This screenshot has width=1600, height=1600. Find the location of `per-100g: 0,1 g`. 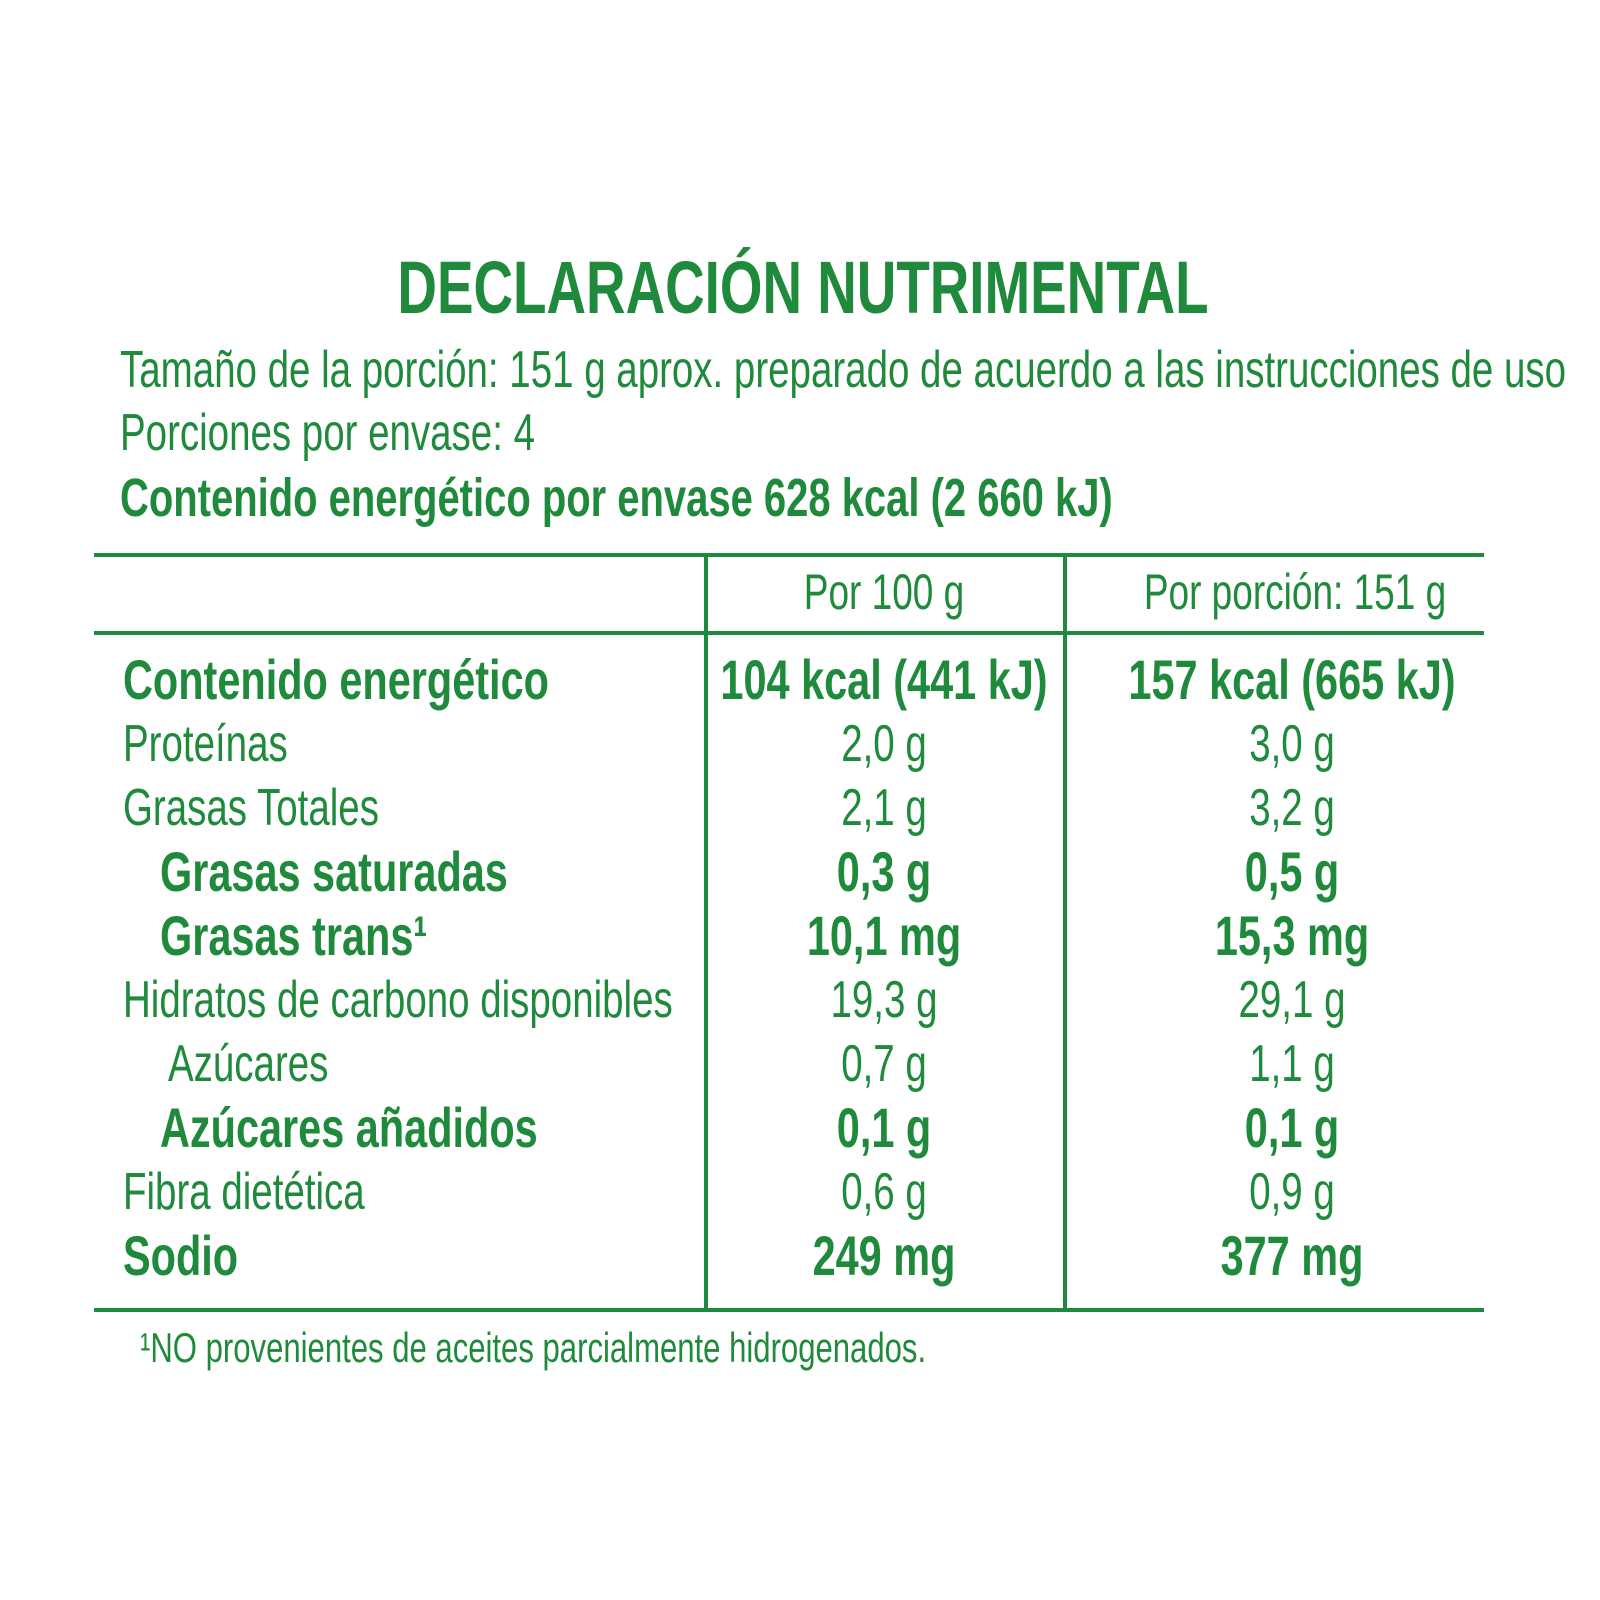

per-100g: 0,1 g is located at coordinates (884, 1127).